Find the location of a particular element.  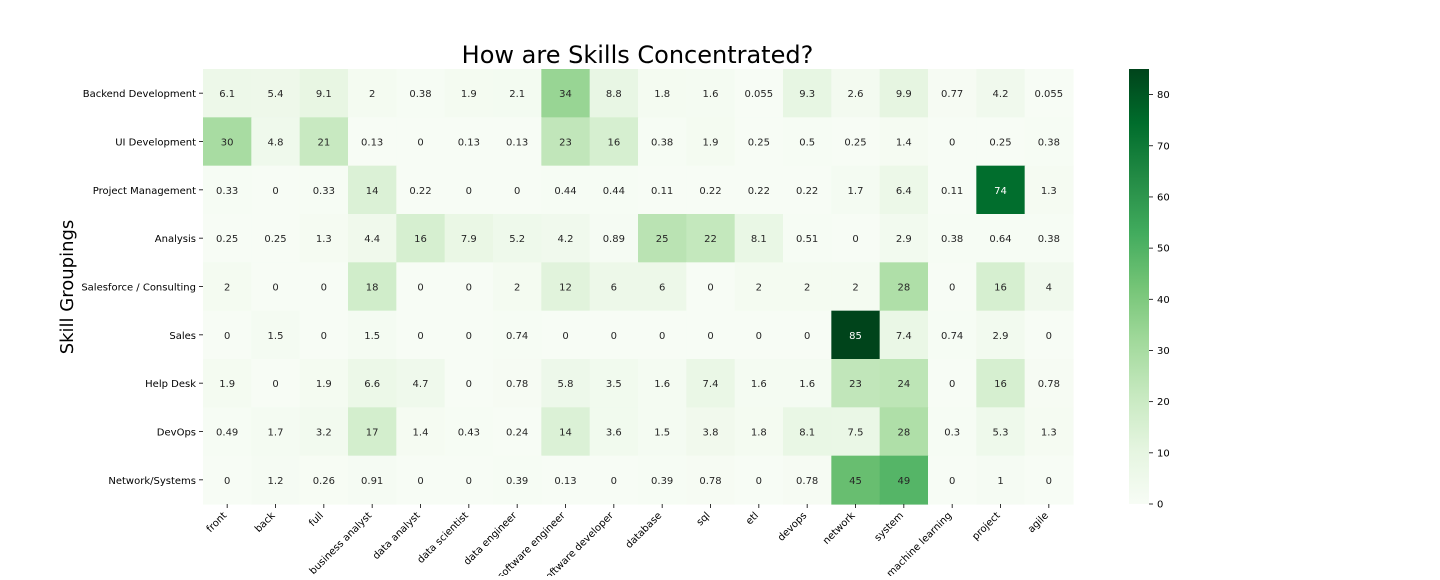

y-tick-label: Backend Development is located at coordinates (139, 94).